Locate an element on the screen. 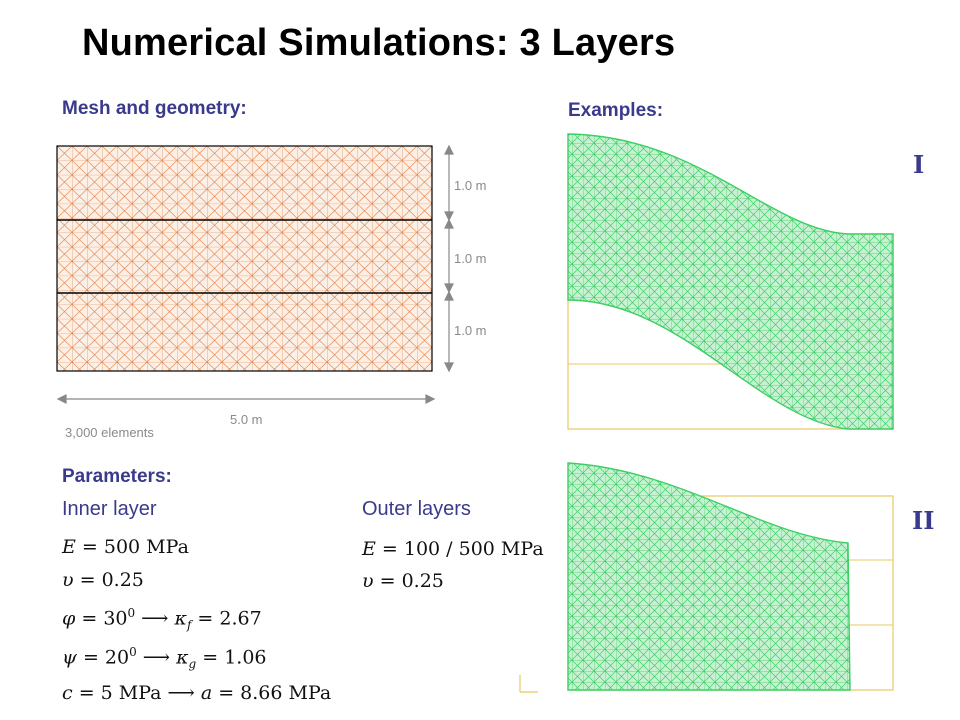 The image size is (960, 720). parameters-heading: Parameters: is located at coordinates (117, 476).